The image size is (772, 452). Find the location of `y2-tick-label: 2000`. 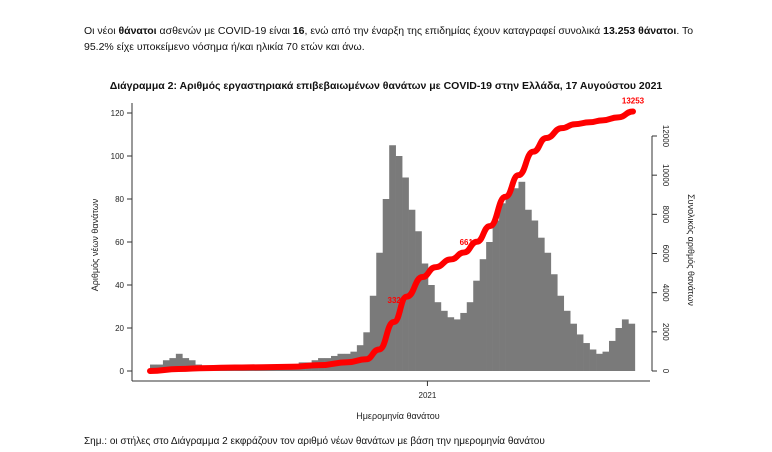

y2-tick-label: 2000 is located at coordinates (665, 332).